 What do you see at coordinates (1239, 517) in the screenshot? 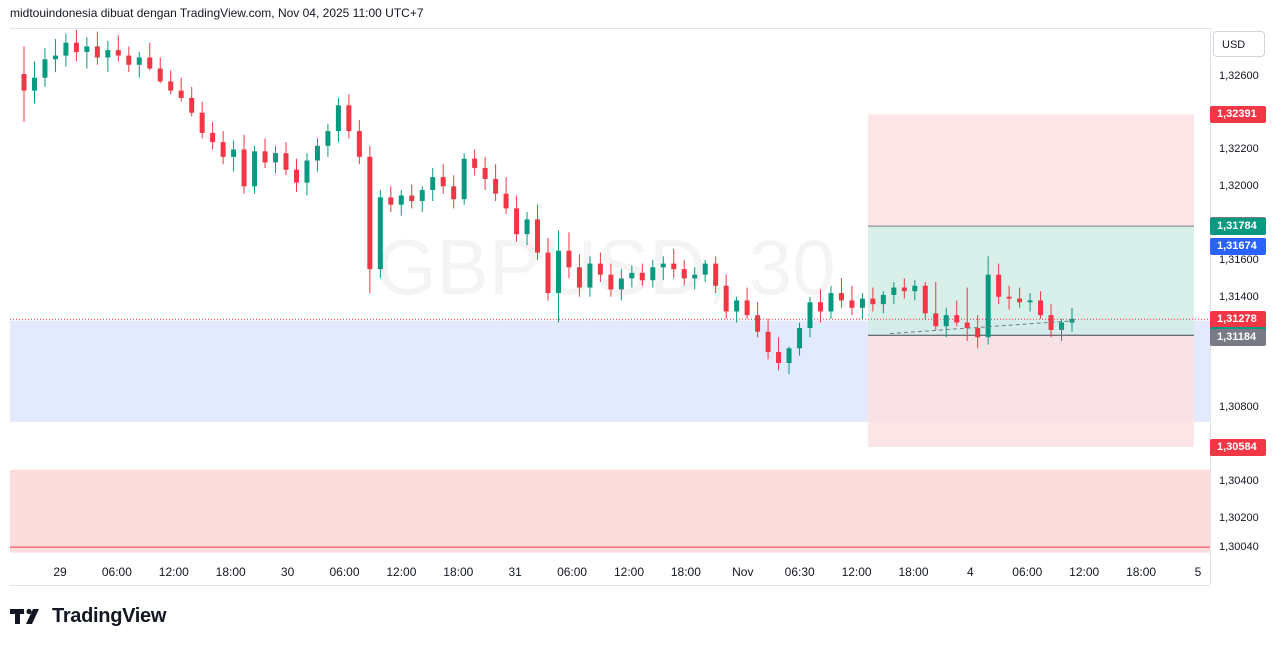
I see `y-tick-label: 1,30200` at bounding box center [1239, 517].